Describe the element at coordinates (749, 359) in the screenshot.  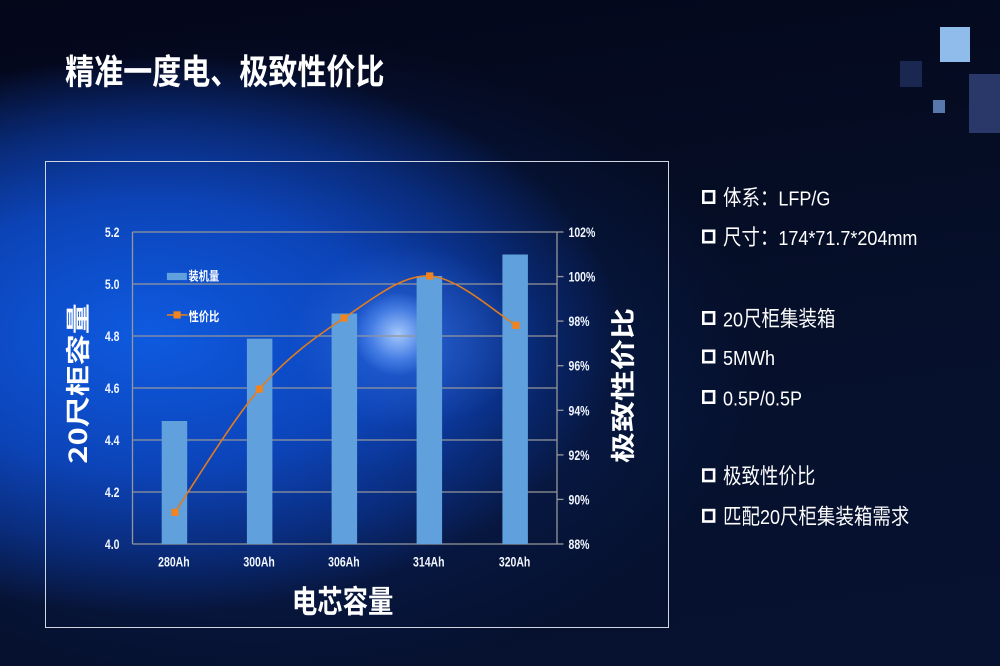
I see `svg-text: 5MWh` at that location.